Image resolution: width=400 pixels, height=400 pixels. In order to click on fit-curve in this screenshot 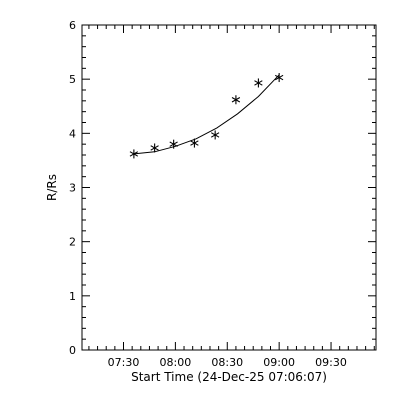, I will do `click(206, 114)`.